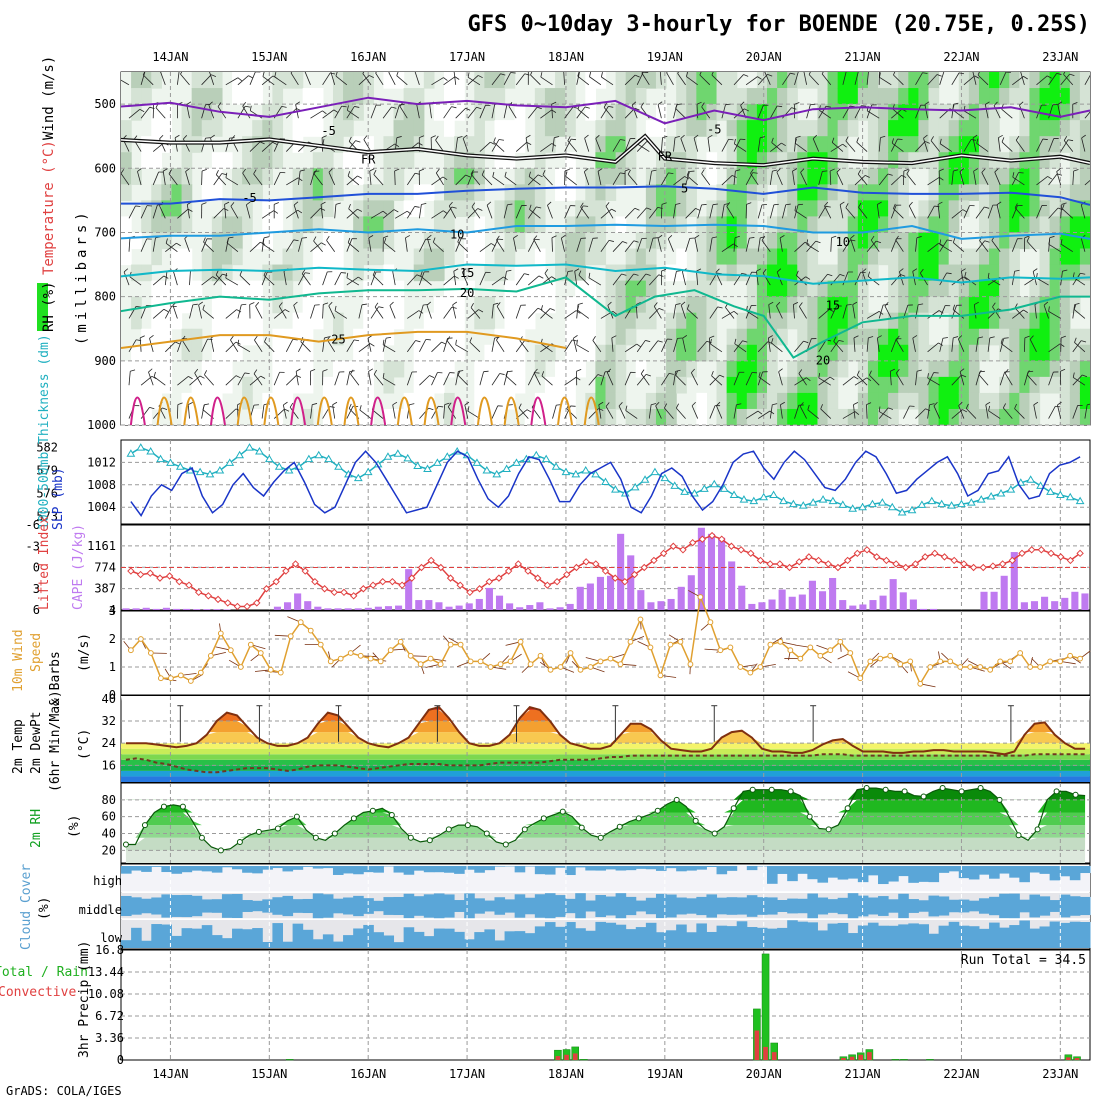 Image resolution: width=1100 pixels, height=1100 pixels. I want to click on cape-tick-774: 774, so click(105, 567).